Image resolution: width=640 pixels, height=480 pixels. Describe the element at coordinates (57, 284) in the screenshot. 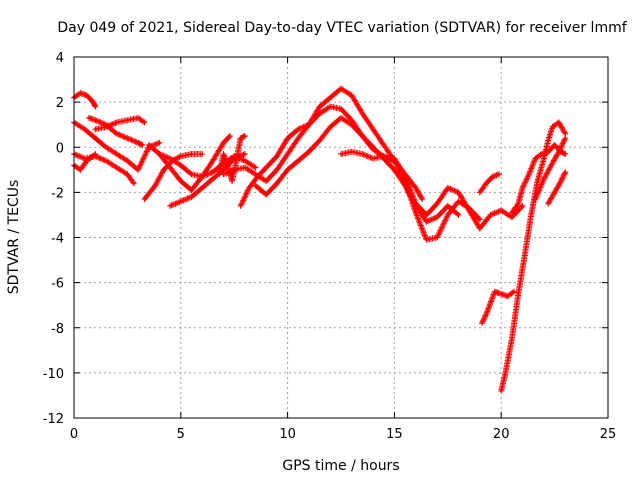

I see `y-tick-label: -6` at that location.